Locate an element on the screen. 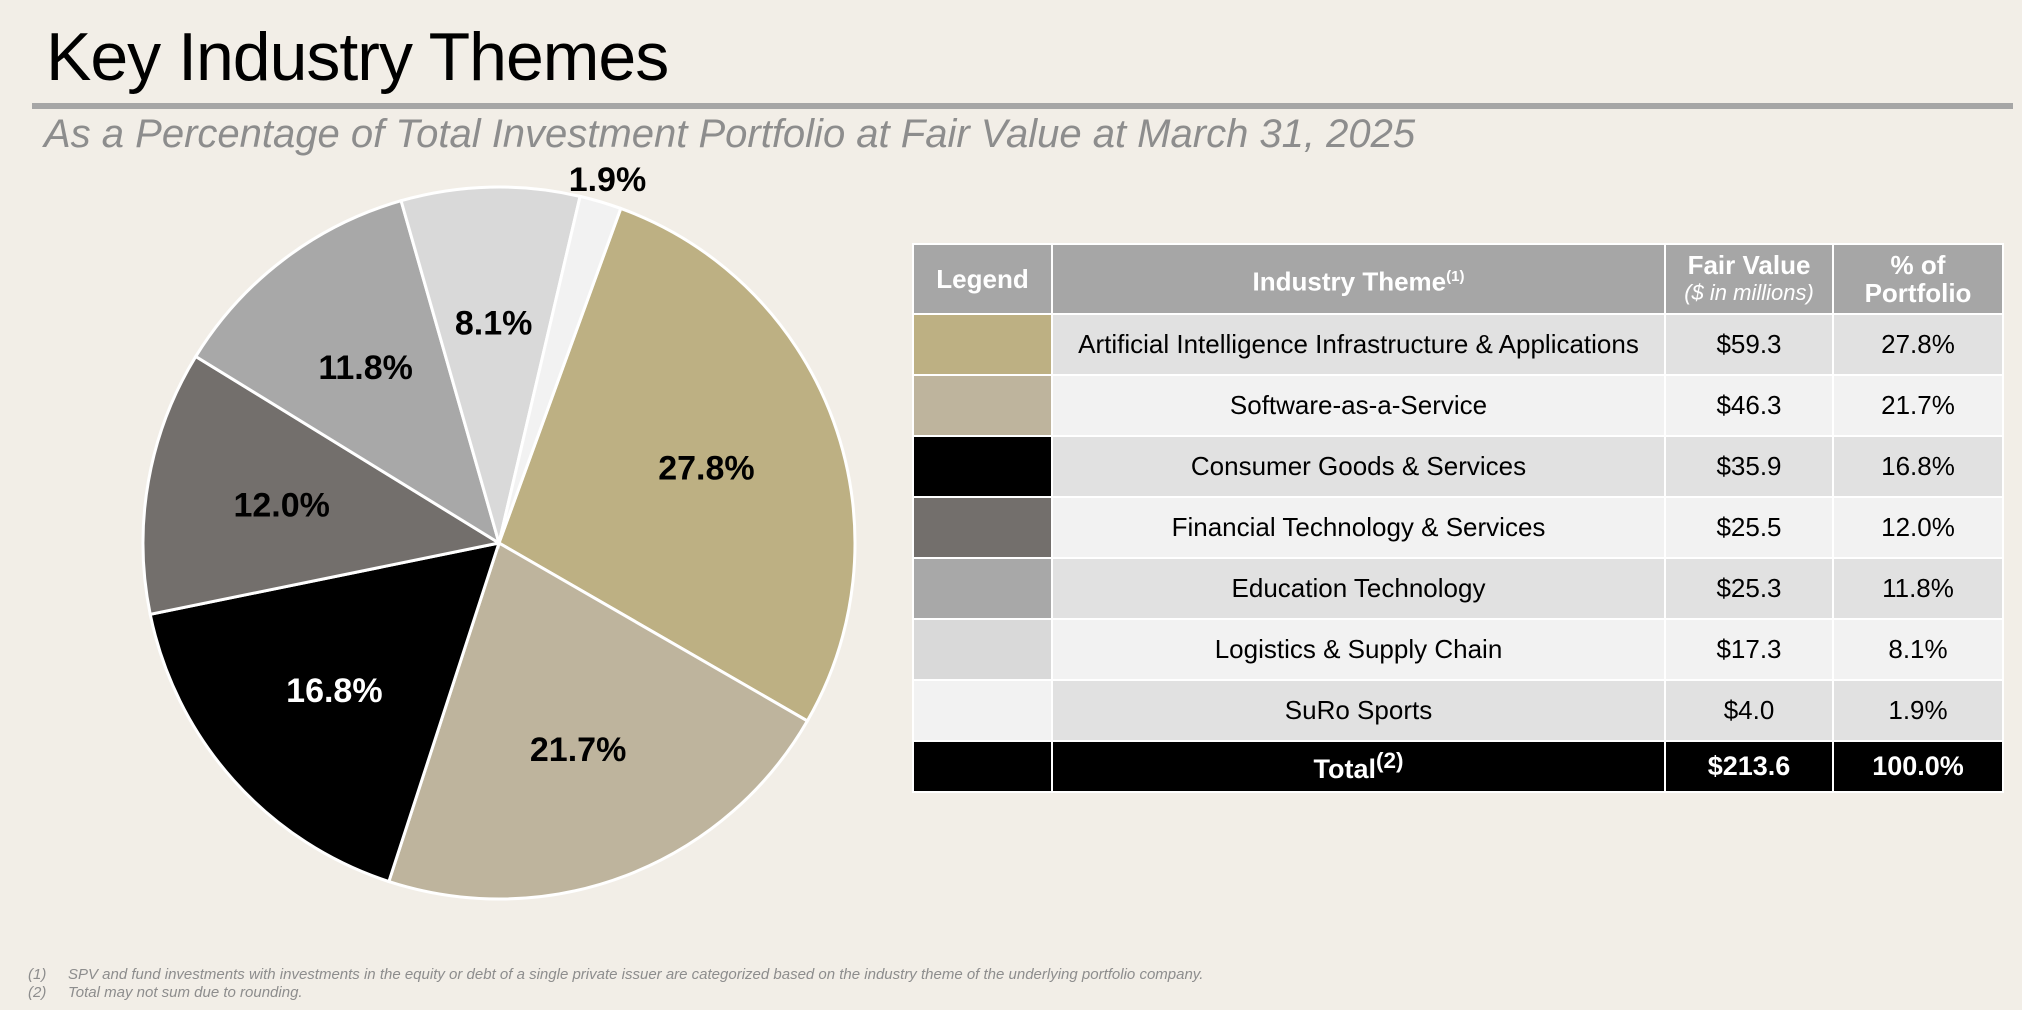 The width and height of the screenshot is (2022, 1010). pie-data-label: 12.0% is located at coordinates (281, 506).